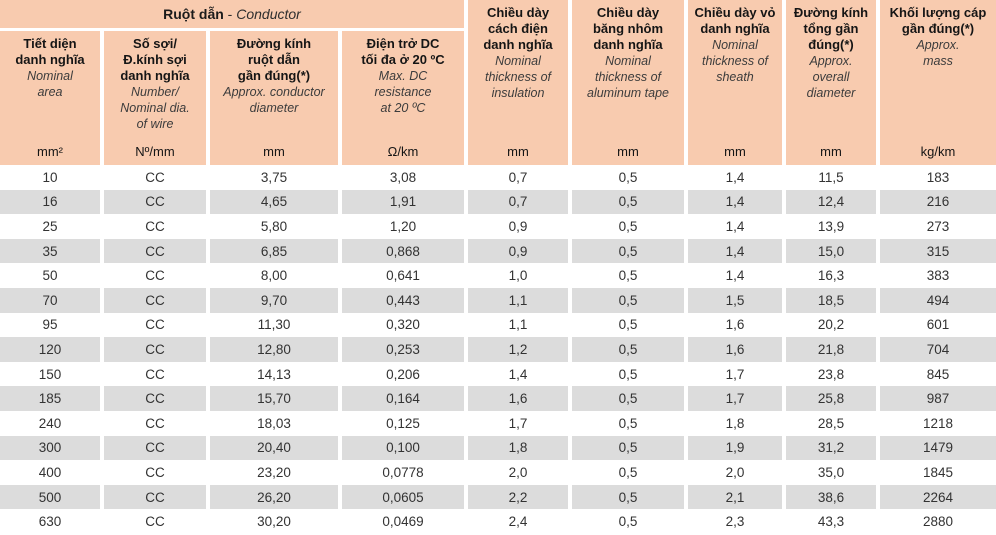 The width and height of the screenshot is (996, 535). What do you see at coordinates (403, 521) in the screenshot?
I see `table-cell: 0,0469` at bounding box center [403, 521].